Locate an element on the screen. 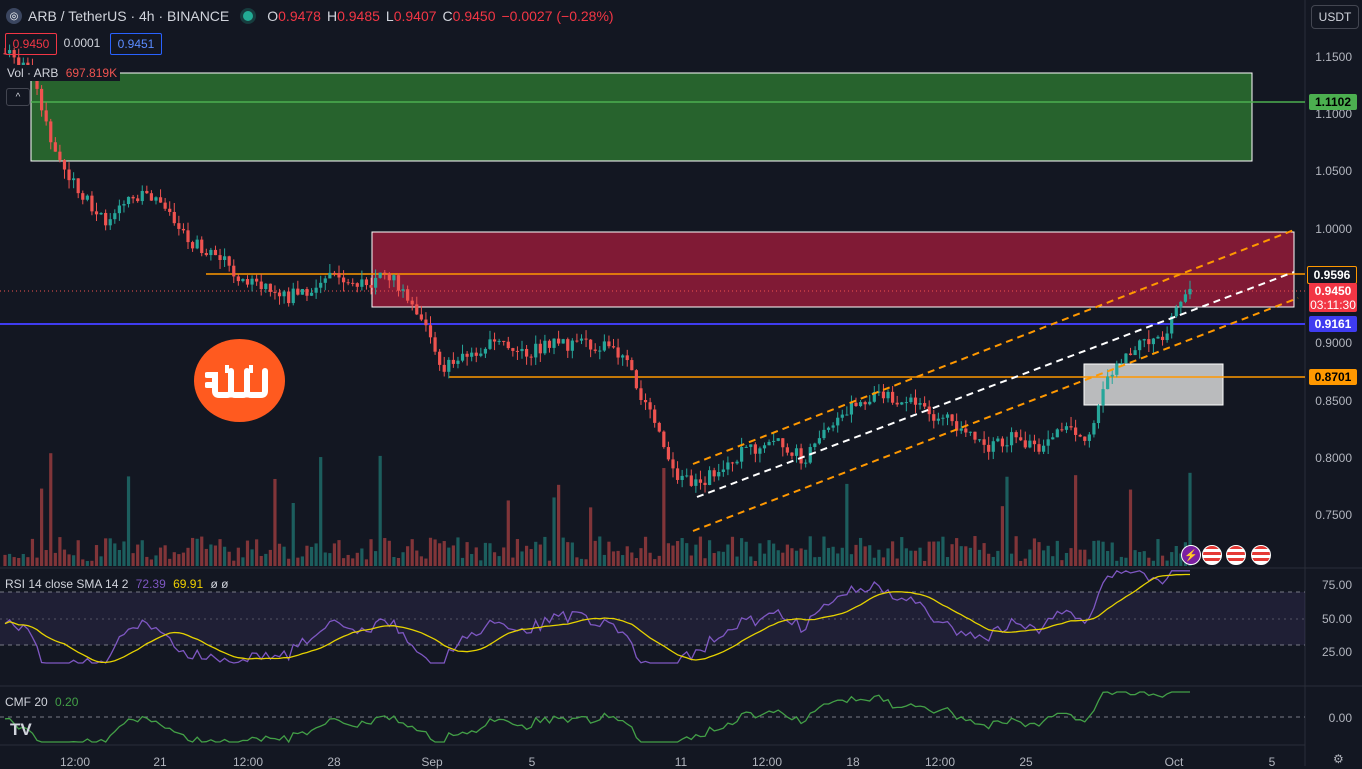  time-tick: 11 is located at coordinates (681, 762).